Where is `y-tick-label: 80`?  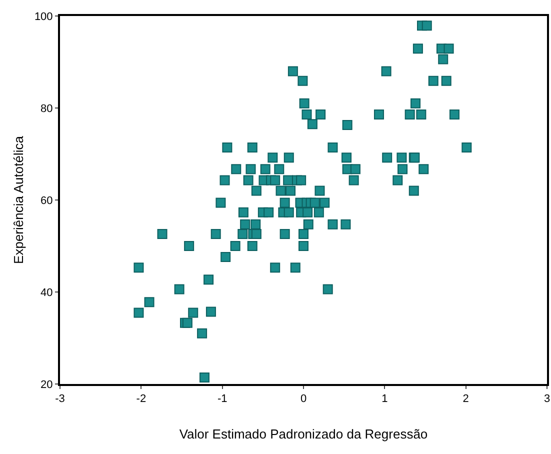 y-tick-label: 80 is located at coordinates (46, 108).